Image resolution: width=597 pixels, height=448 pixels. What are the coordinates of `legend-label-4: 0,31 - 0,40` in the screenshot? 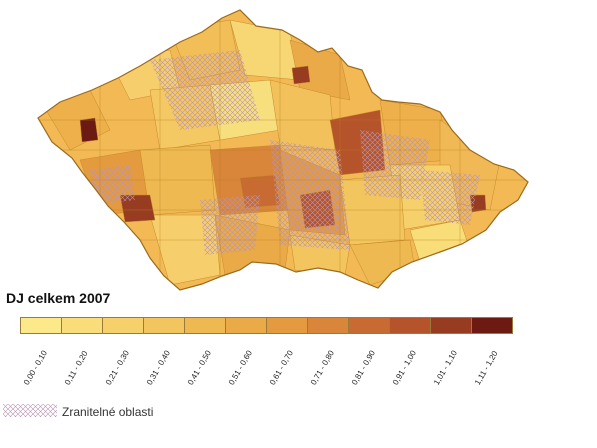 It's located at (158, 367).